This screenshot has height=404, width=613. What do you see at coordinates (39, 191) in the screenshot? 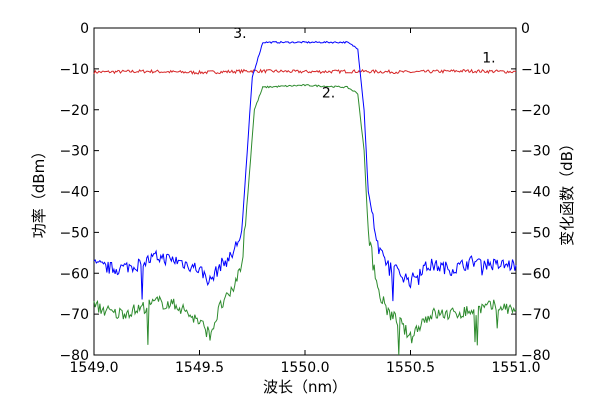
I see `y-axis-label-left: 功率（dBm）` at bounding box center [39, 191].